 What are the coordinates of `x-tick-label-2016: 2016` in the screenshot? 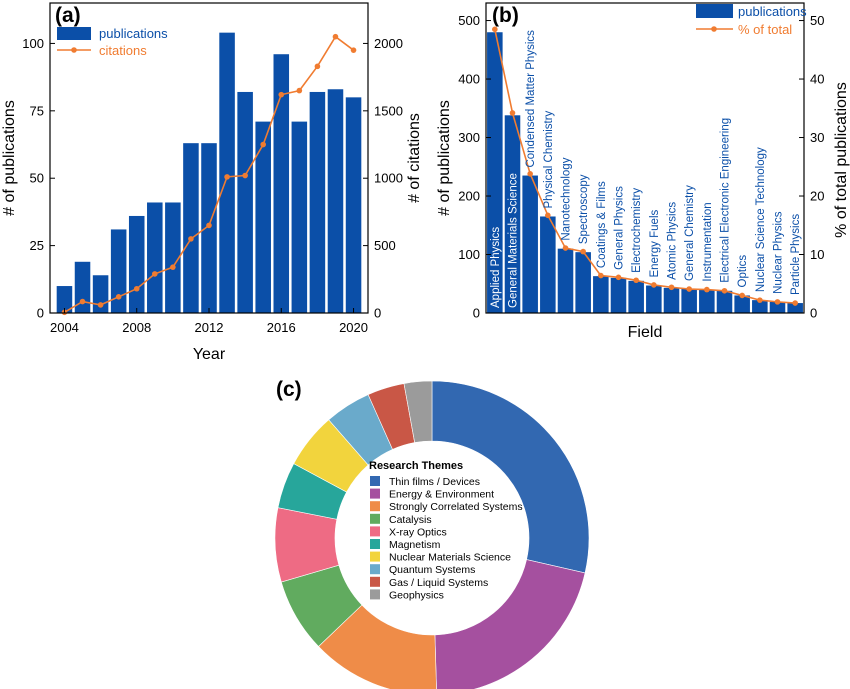 It's located at (281, 327).